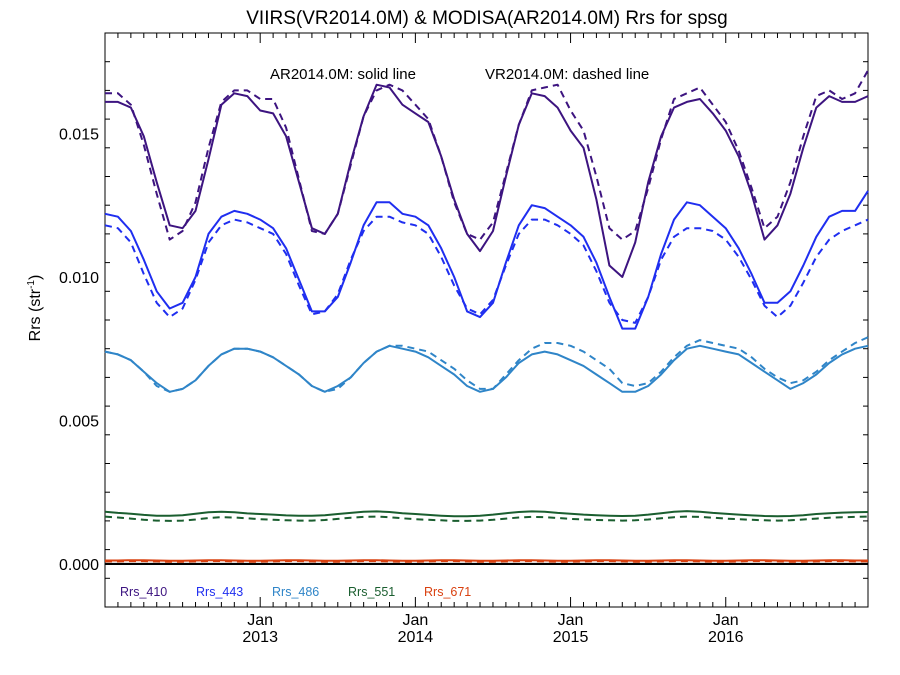  Describe the element at coordinates (79, 421) in the screenshot. I see `y-tick-label: 0.005` at that location.